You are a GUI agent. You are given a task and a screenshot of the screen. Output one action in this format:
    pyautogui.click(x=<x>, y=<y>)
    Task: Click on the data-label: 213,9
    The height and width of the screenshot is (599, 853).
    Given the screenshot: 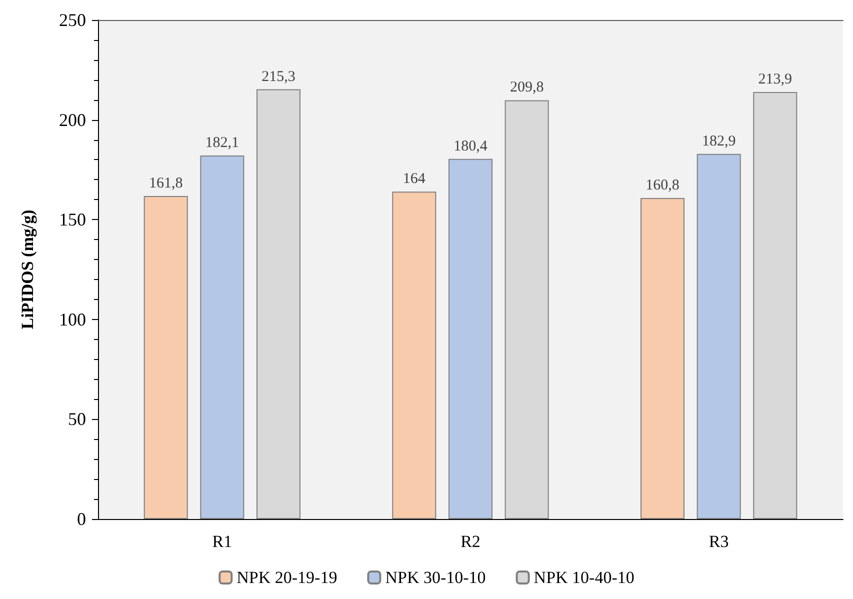 What is the action you would take?
    pyautogui.click(x=775, y=80)
    